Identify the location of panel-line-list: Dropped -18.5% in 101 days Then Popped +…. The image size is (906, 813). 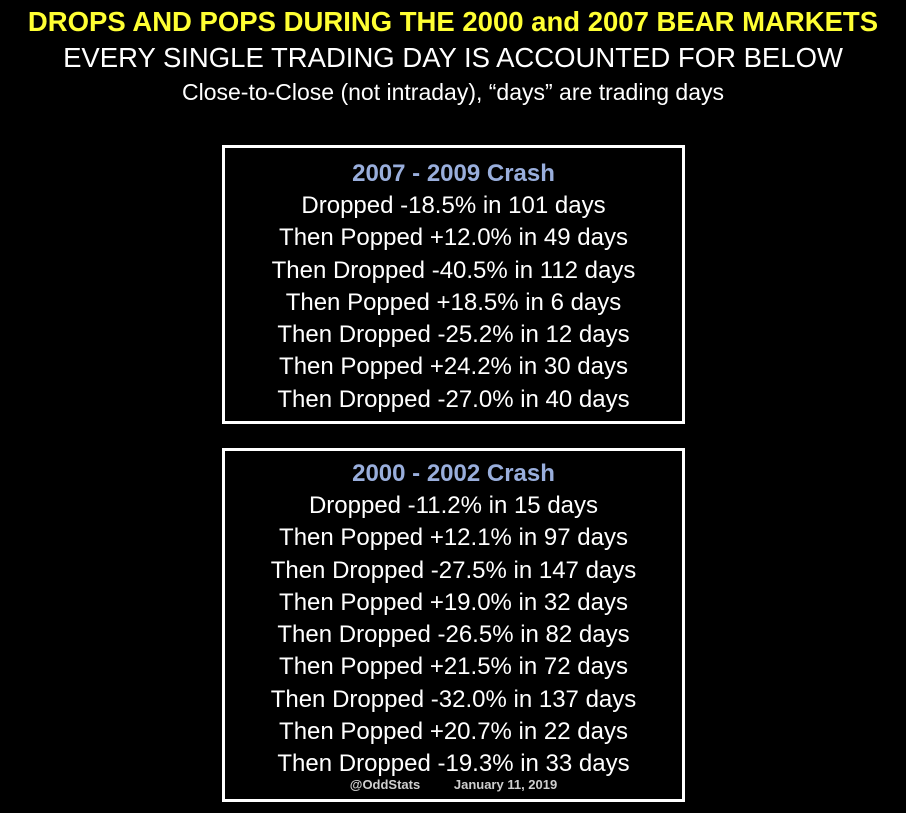
(453, 303).